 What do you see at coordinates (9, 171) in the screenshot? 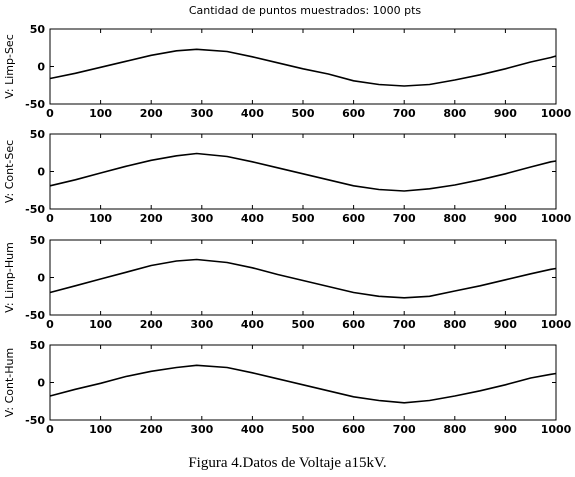
I see `y-axis-label: V: Cont-Sec` at bounding box center [9, 171].